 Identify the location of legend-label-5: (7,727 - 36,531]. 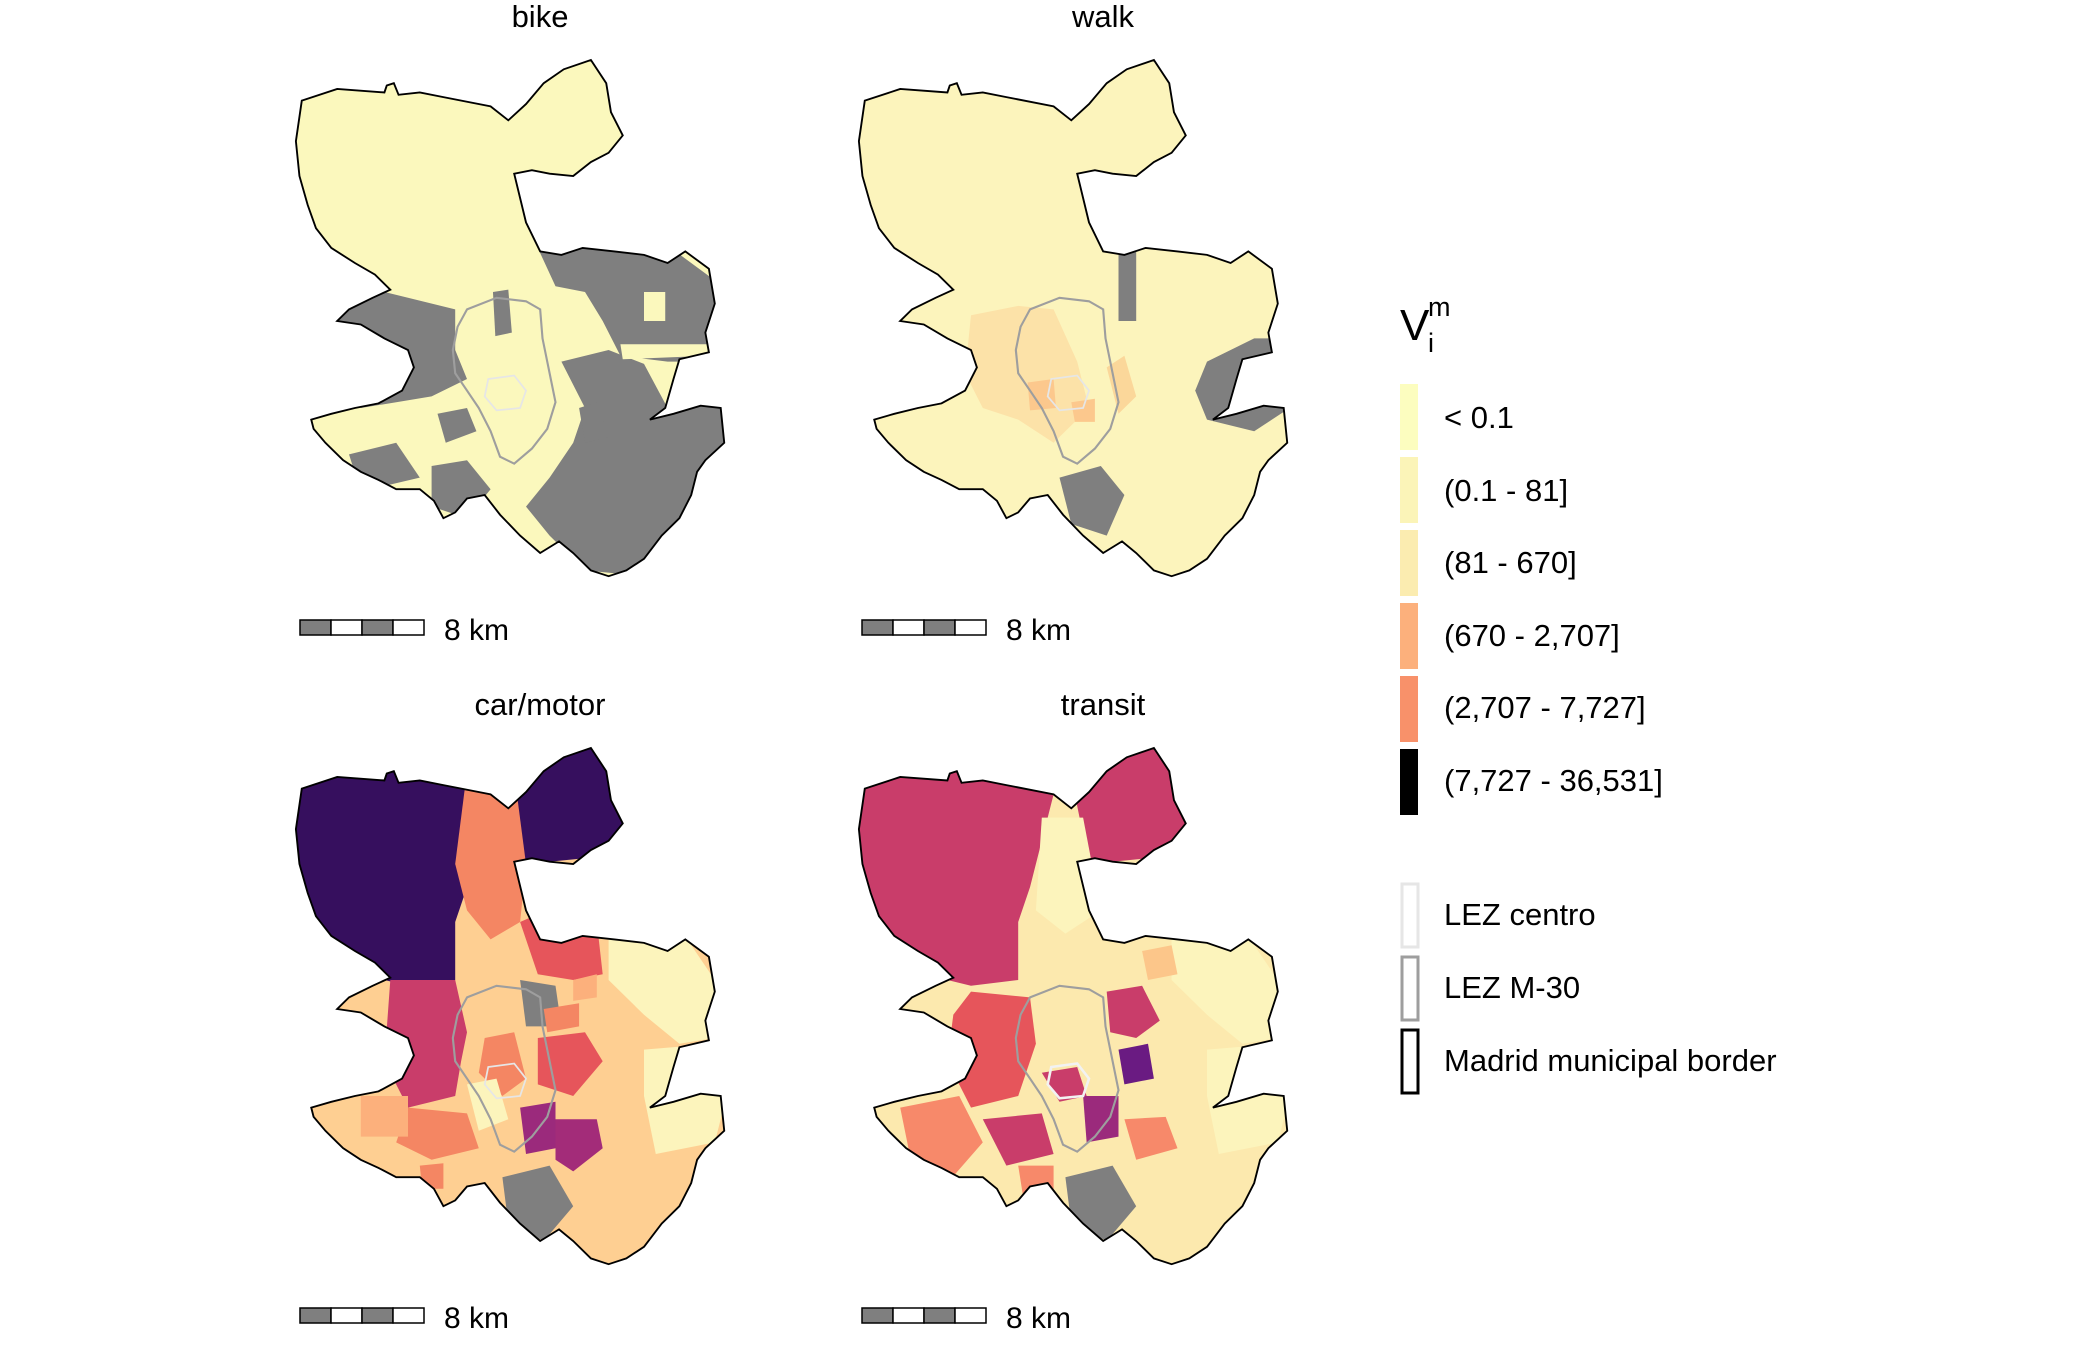
(1553, 780).